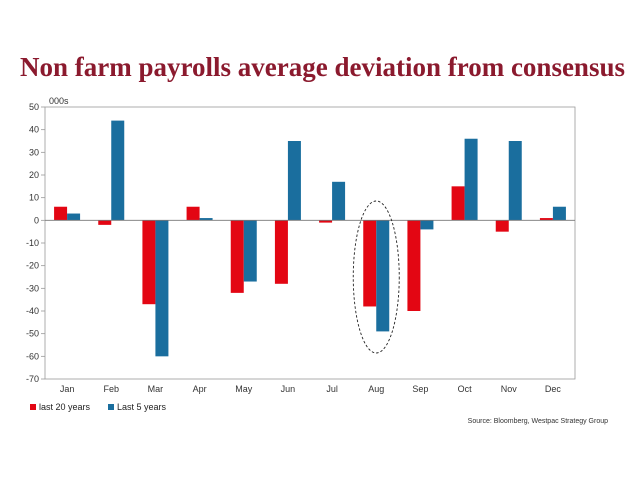 This screenshot has width=630, height=490. Describe the element at coordinates (383, 276) in the screenshot. I see `bar-last-5-years-aug` at that location.